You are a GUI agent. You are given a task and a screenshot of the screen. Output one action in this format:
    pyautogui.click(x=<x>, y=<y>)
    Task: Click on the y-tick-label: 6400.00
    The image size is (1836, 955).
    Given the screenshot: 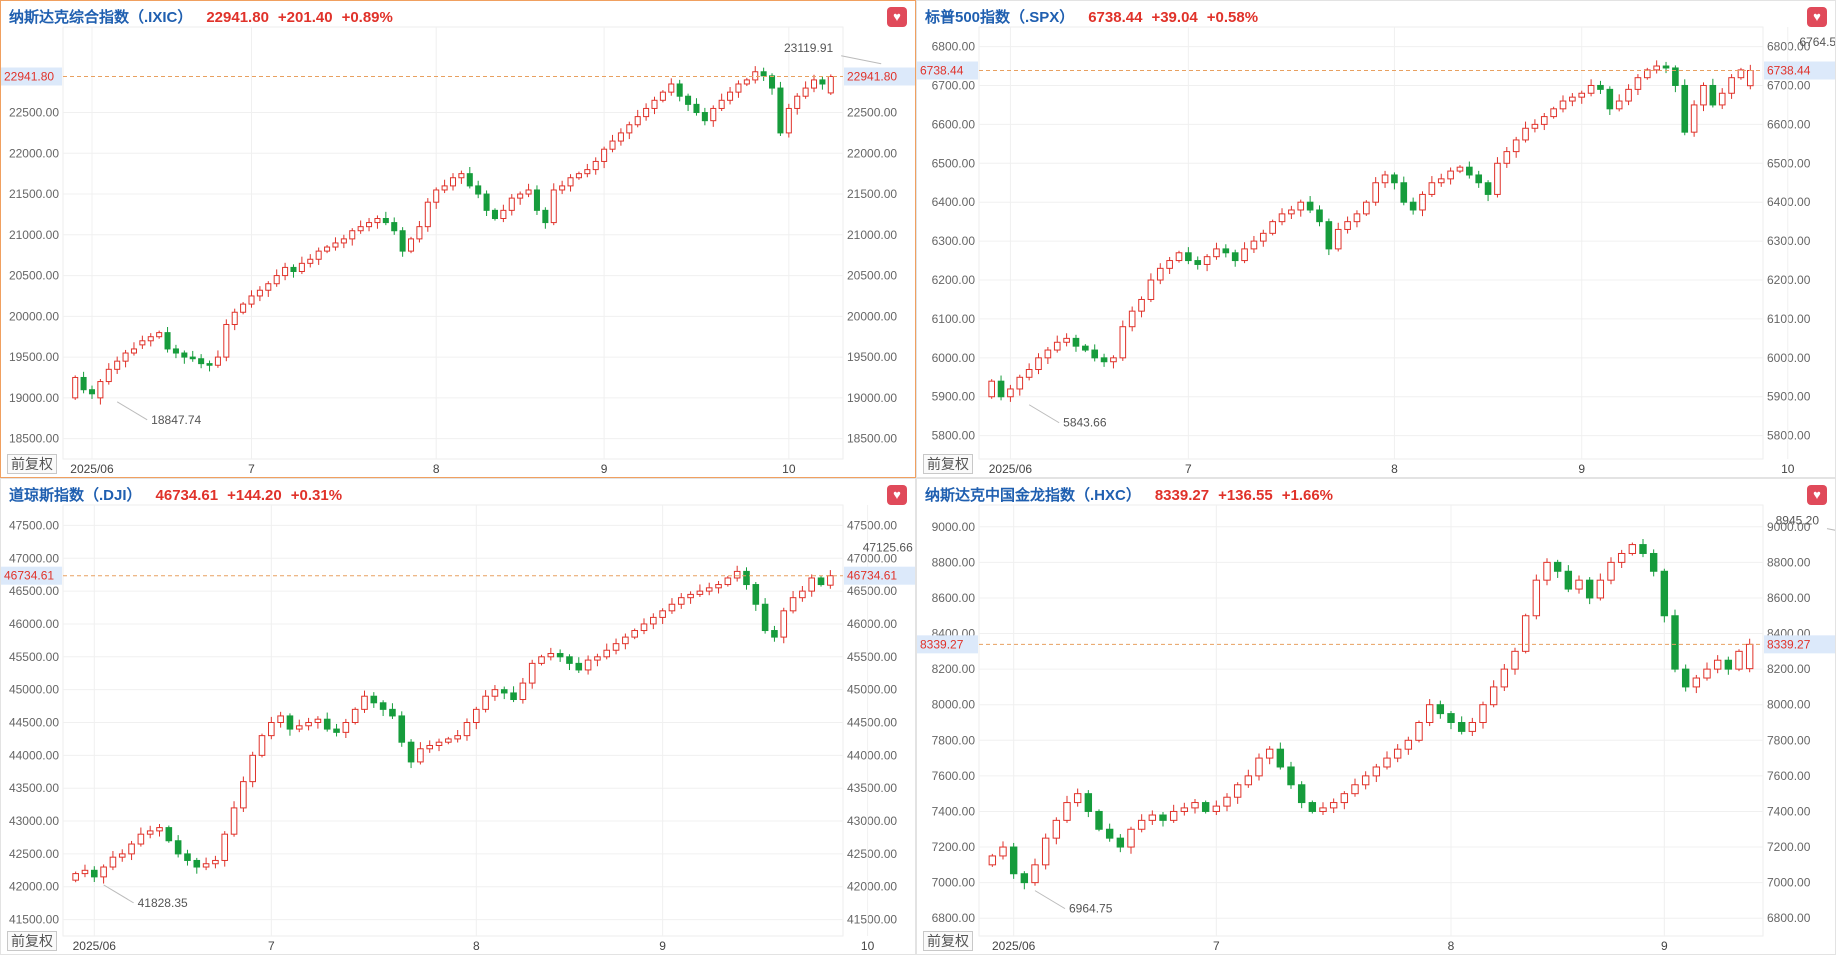 What is the action you would take?
    pyautogui.click(x=954, y=202)
    